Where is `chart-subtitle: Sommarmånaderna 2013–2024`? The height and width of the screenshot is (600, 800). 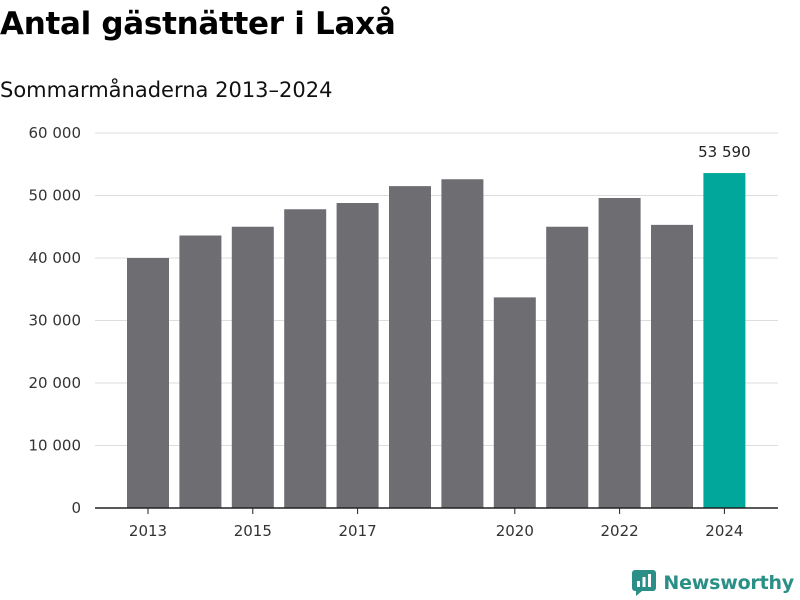
chart-subtitle: Sommarmånaderna 2013–2024 is located at coordinates (166, 90).